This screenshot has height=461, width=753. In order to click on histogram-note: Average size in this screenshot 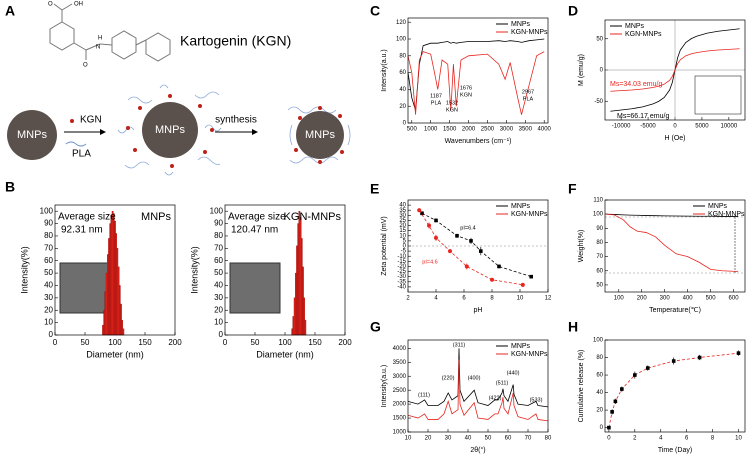, I will do `click(87, 217)`.